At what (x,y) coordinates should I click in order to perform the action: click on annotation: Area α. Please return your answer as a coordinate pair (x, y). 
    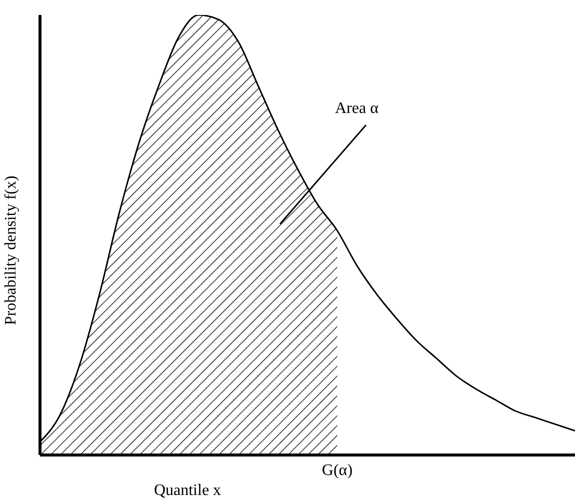
    Looking at the image, I should click on (356, 109).